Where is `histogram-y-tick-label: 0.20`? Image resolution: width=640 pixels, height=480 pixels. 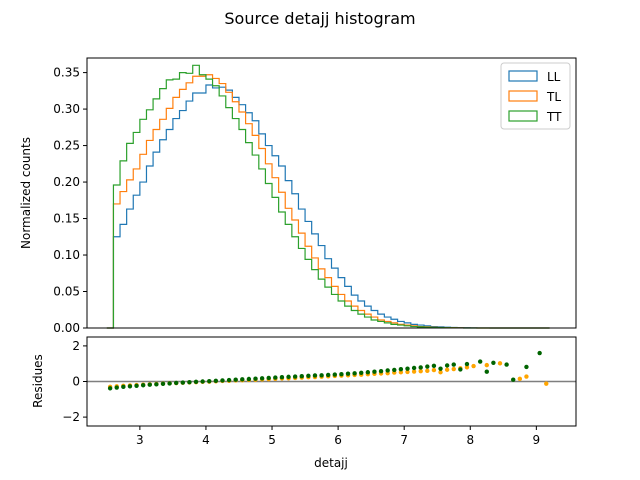 histogram-y-tick-label: 0.20 is located at coordinates (66, 182).